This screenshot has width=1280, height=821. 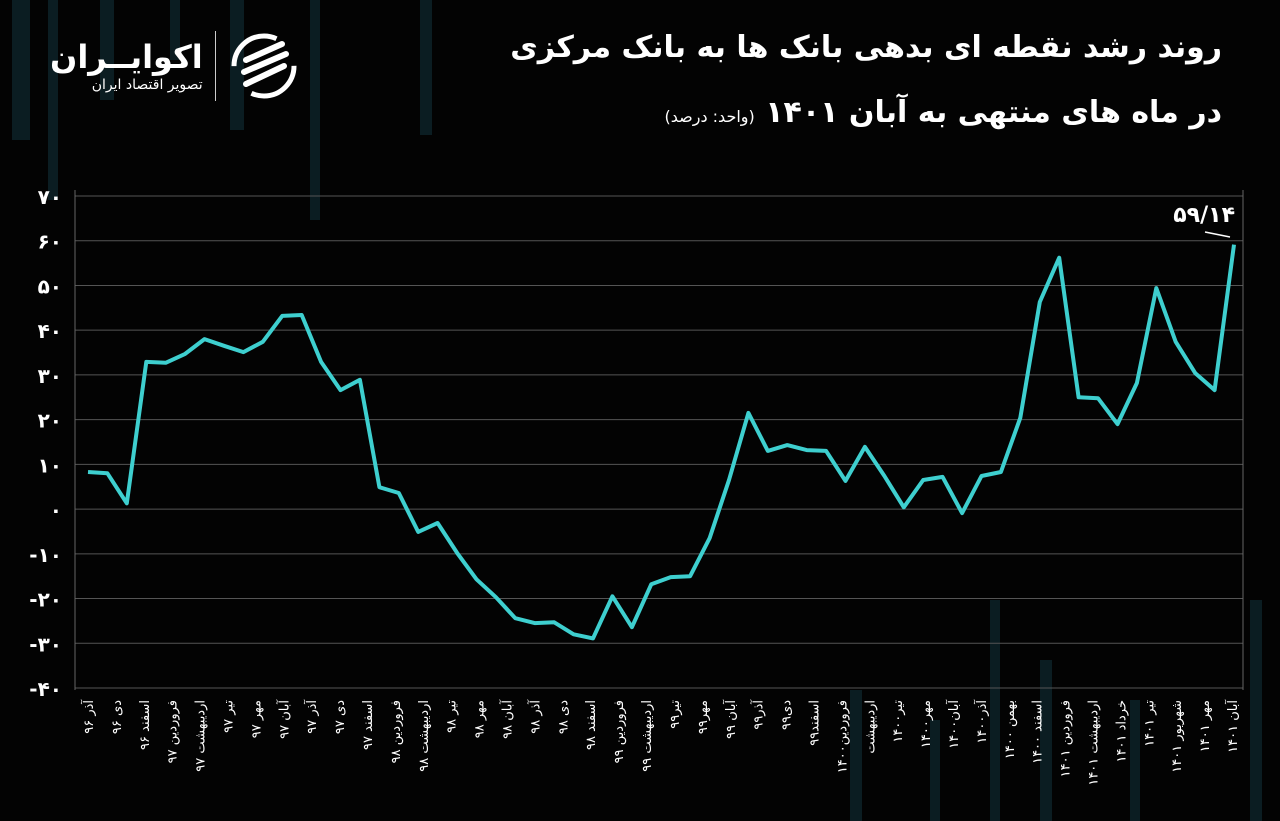 I want to click on x-tick-label: اسفند ۹۶, so click(x=145, y=725).